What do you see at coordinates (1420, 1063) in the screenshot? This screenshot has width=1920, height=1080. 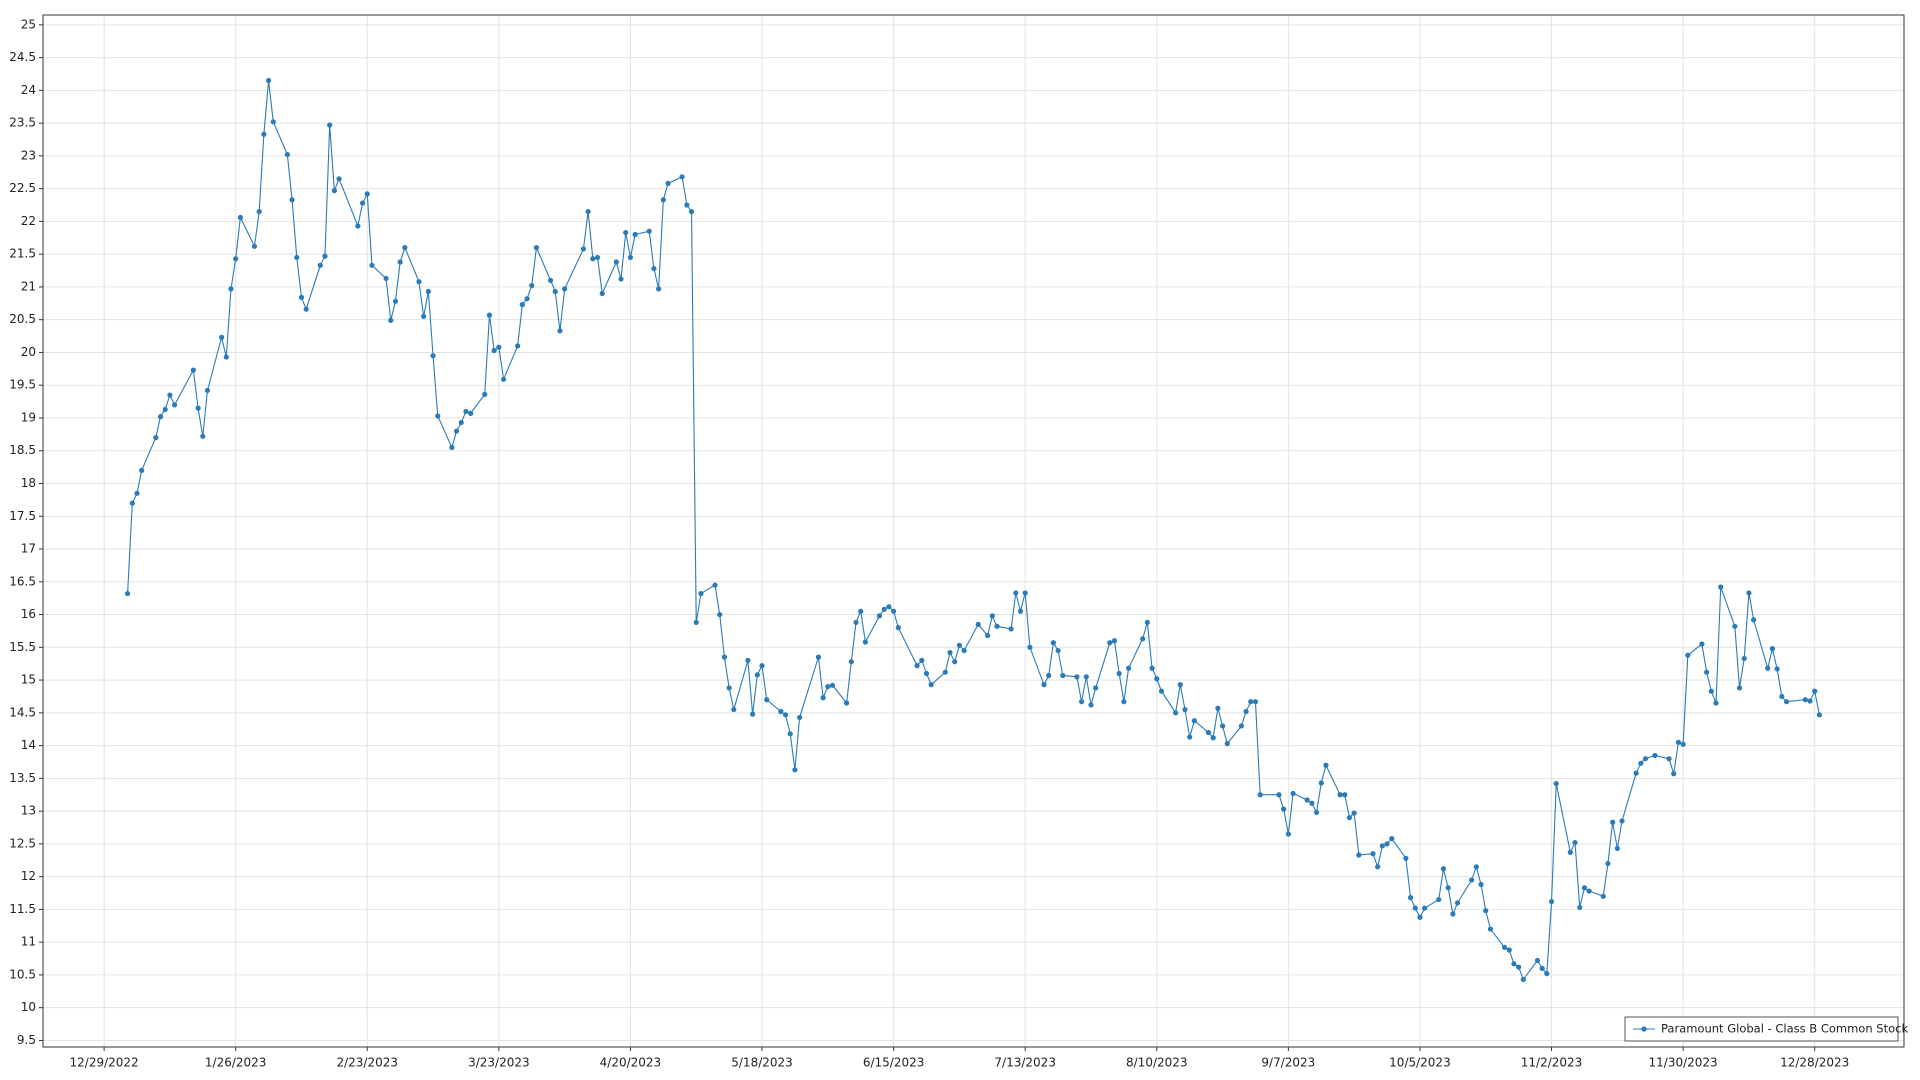 I see `x-tick-label: 10/5/2023` at bounding box center [1420, 1063].